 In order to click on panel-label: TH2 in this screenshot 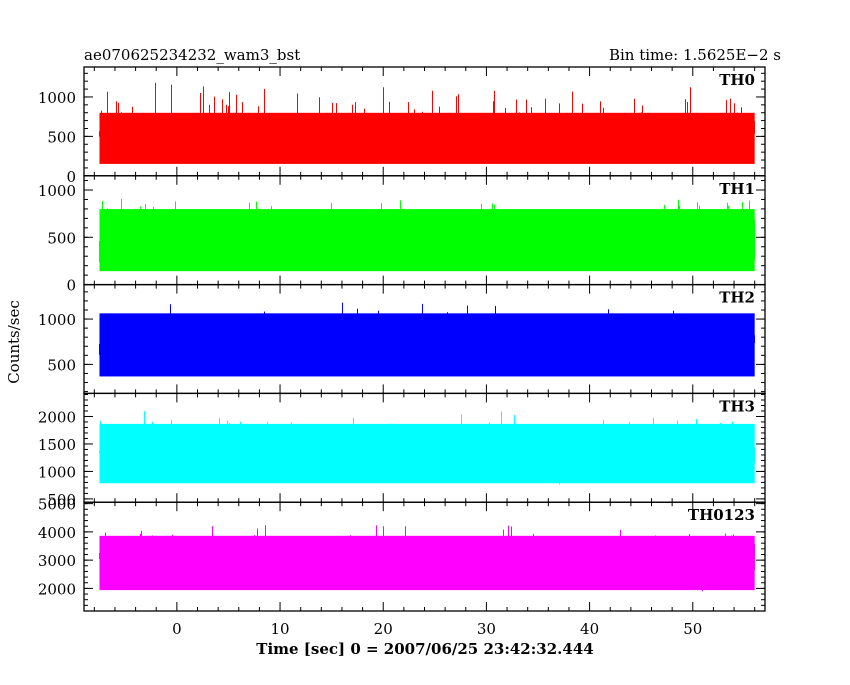, I will do `click(737, 298)`.